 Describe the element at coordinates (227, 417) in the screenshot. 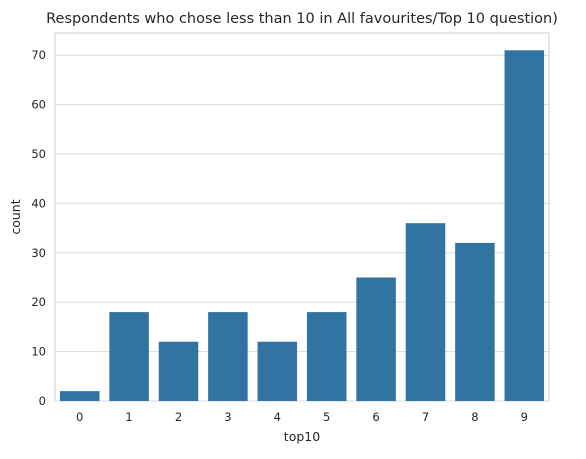

I see `x-tick-label: 3` at that location.